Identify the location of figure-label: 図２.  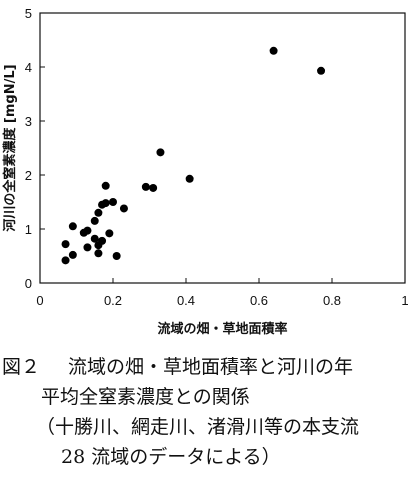
(21, 367).